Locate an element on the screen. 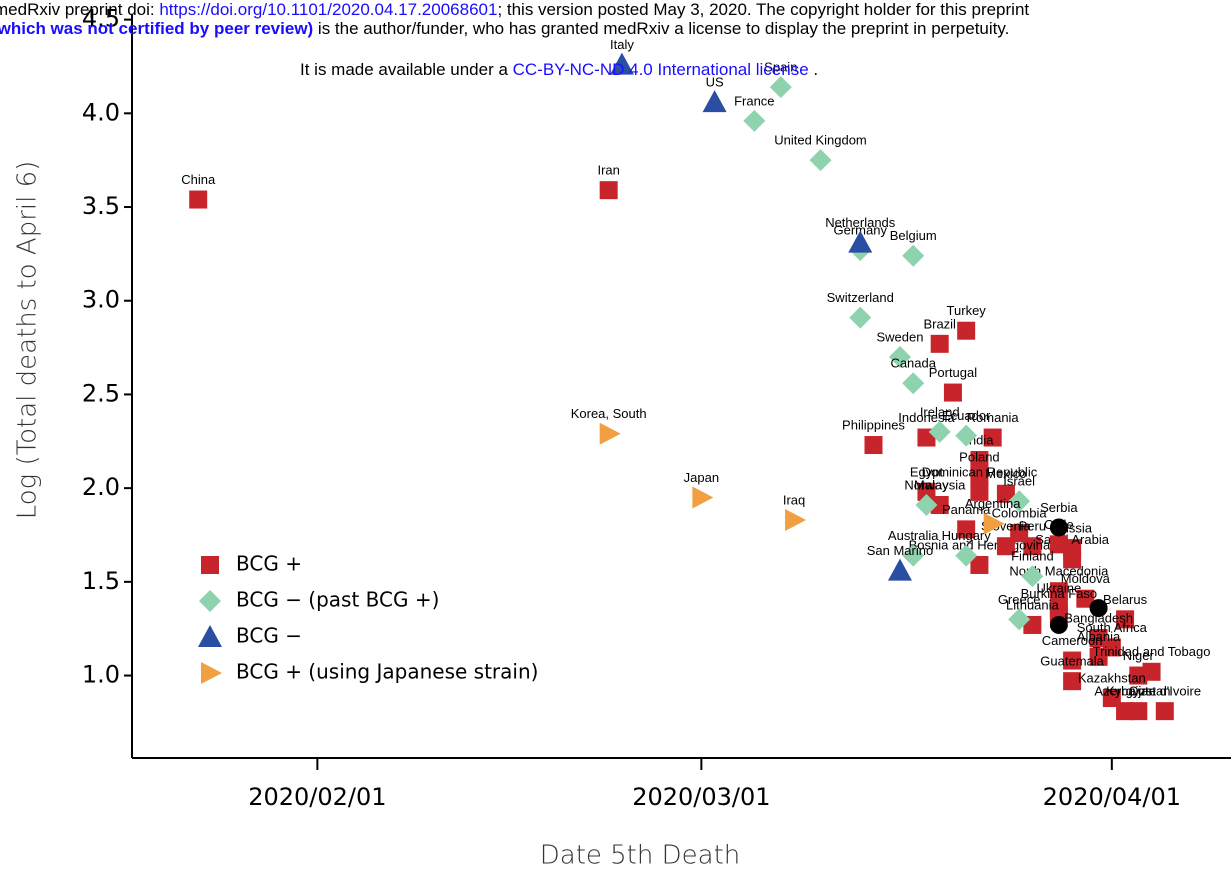 This screenshot has height=874, width=1231. point-label: Iraq is located at coordinates (794, 499).